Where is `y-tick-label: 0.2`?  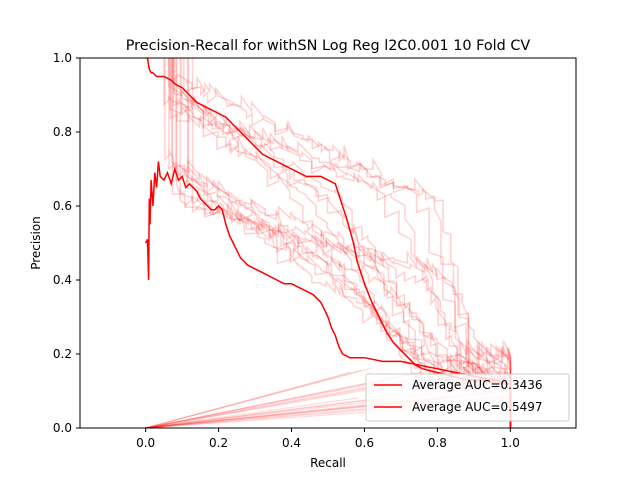 y-tick-label: 0.2 is located at coordinates (62, 354).